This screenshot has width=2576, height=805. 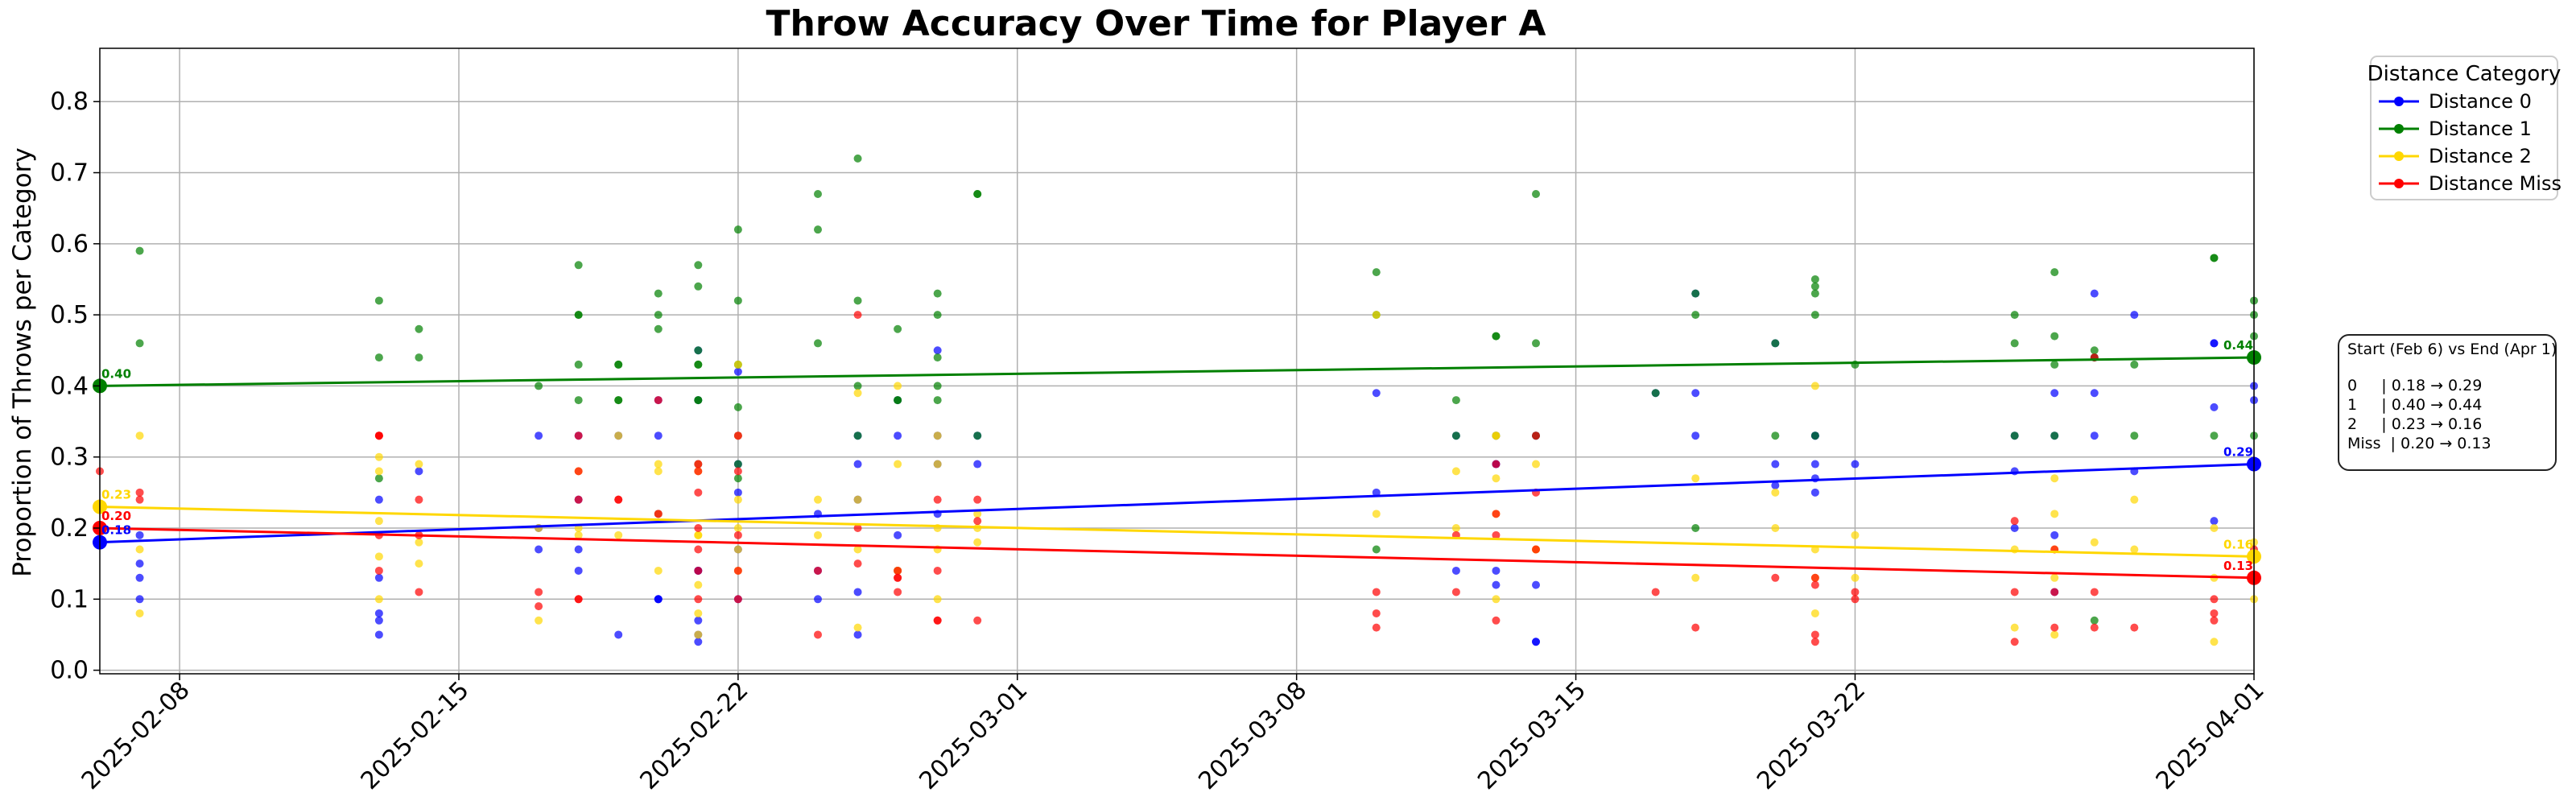 What do you see at coordinates (1531, 735) in the screenshot?
I see `x-tick-label: 2025-03-15` at bounding box center [1531, 735].